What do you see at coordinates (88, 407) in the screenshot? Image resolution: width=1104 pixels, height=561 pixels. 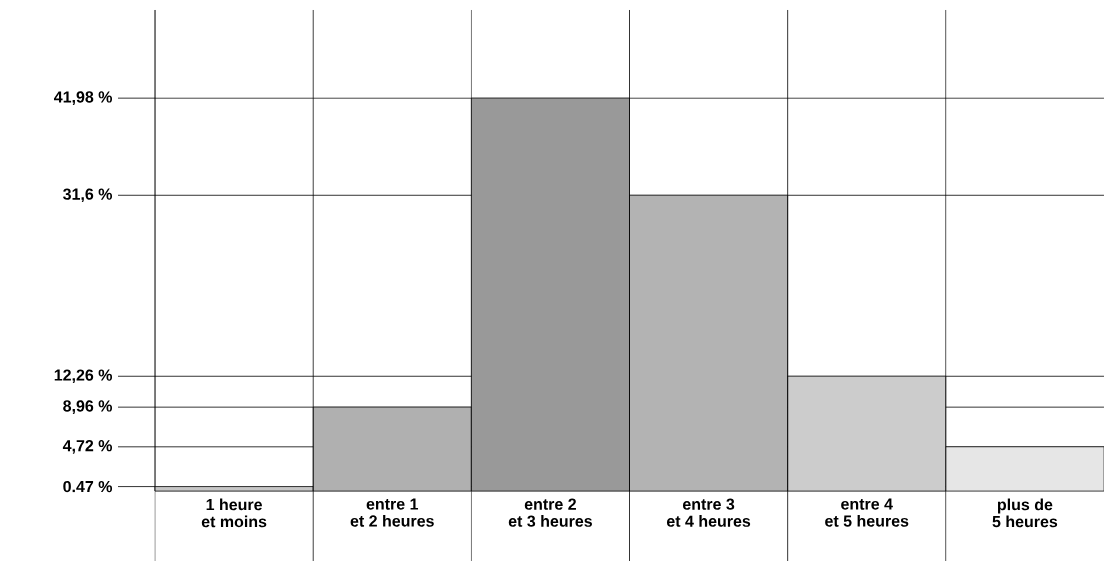 I see `y-tick-label: 8,96 %` at bounding box center [88, 407].